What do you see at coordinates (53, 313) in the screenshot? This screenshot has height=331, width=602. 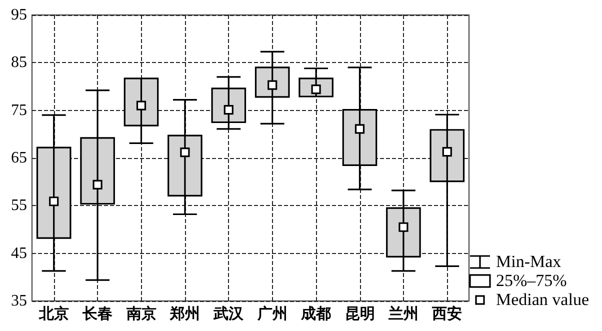 I see `x-tick-label: 北京` at bounding box center [53, 313].